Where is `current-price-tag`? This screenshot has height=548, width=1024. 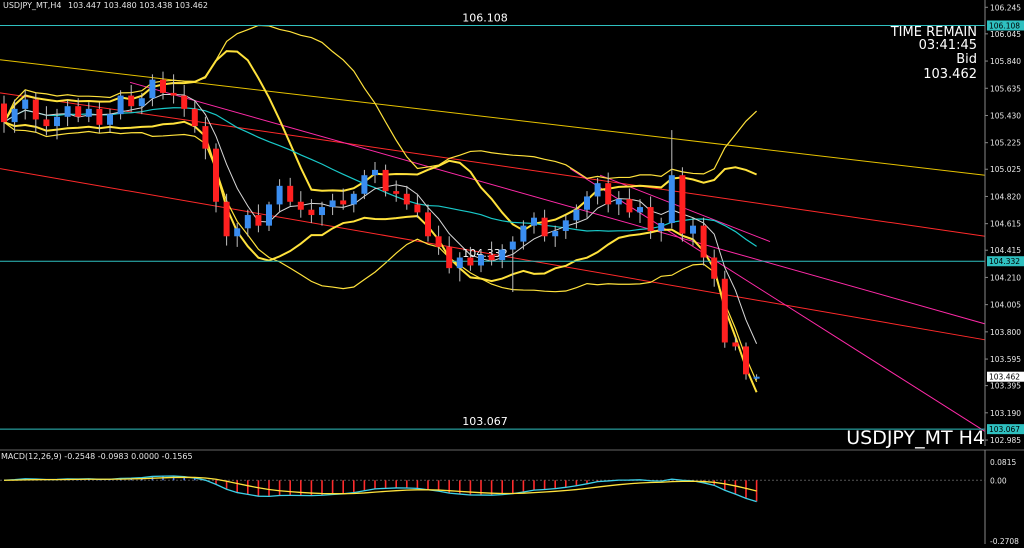 current-price-tag is located at coordinates (1005, 376).